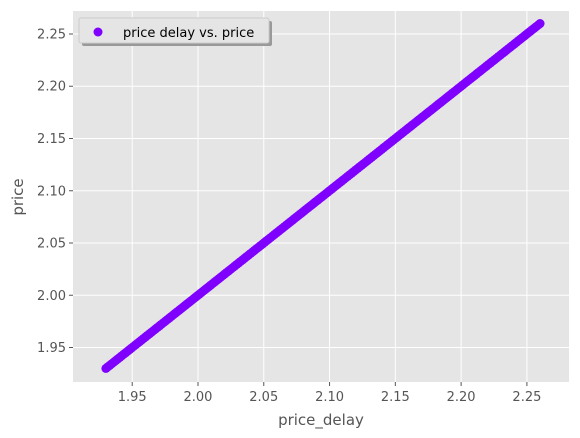 Image resolution: width=580 pixels, height=438 pixels. What do you see at coordinates (198, 397) in the screenshot?
I see `x-tick-label: 2.00` at bounding box center [198, 397].